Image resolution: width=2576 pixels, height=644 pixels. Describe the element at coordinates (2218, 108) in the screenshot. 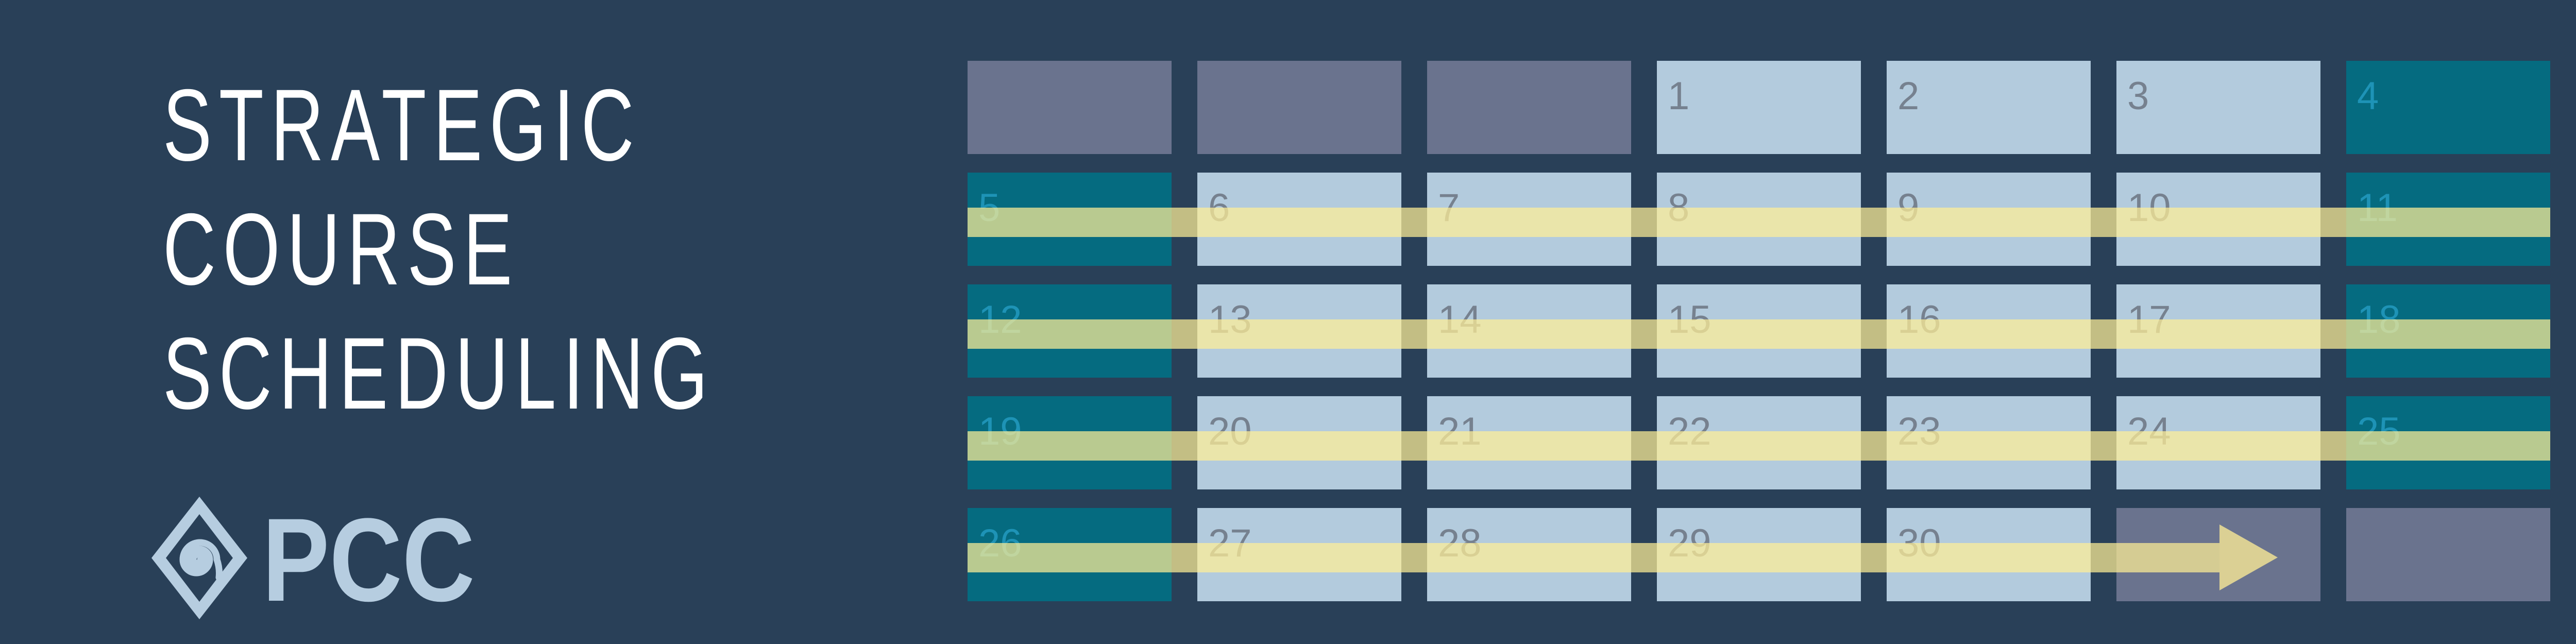

I see `calendar-day-cell: 3` at that location.